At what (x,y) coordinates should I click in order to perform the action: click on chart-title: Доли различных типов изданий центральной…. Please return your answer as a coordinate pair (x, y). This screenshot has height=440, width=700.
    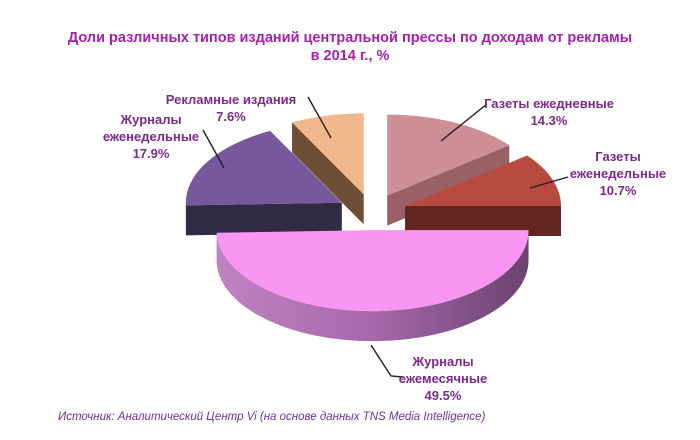
    Looking at the image, I should click on (350, 47).